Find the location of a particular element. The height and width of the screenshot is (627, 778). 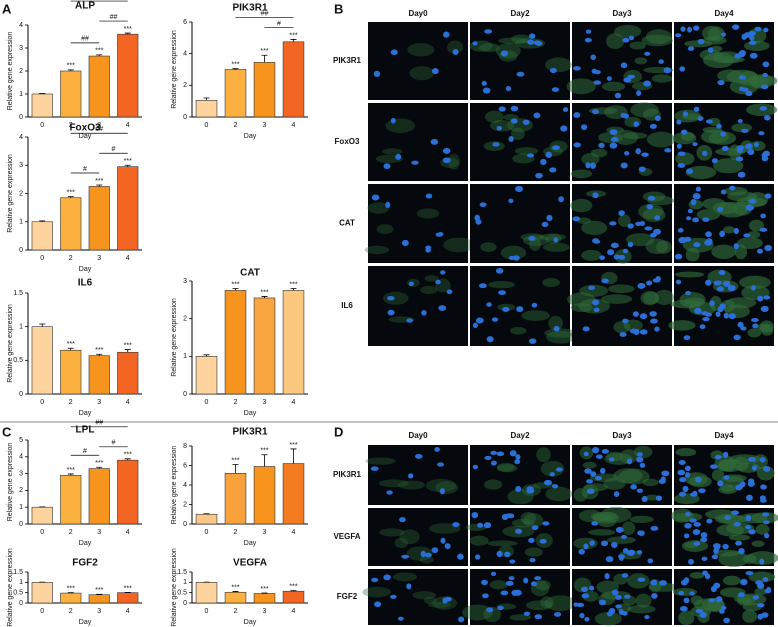

x-tick-label: 3 is located at coordinates (99, 532).